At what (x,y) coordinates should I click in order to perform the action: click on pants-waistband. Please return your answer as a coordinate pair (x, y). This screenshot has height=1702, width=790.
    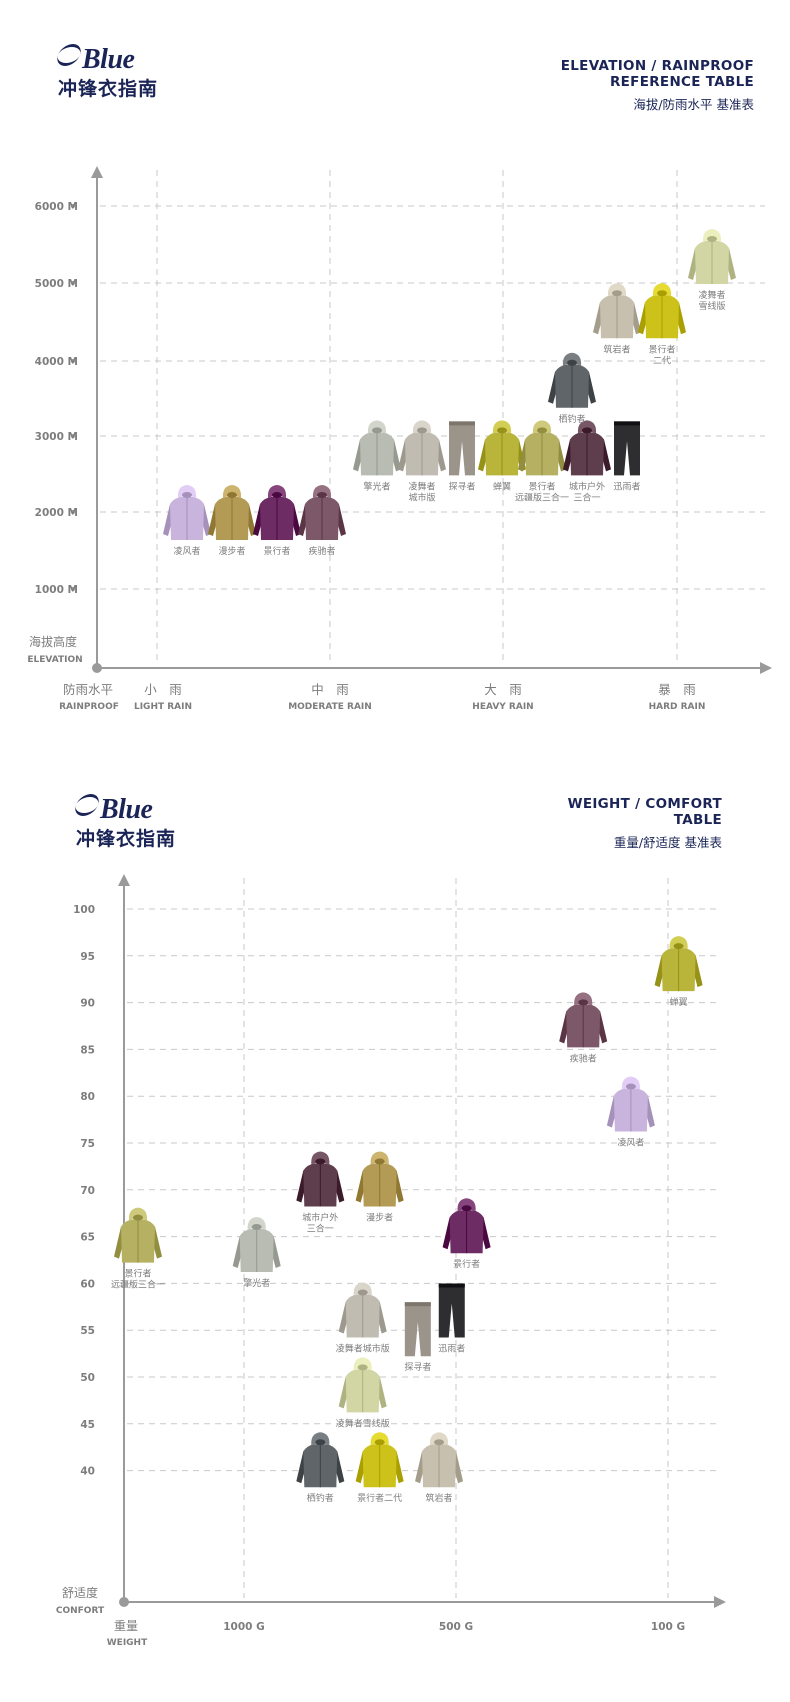
    Looking at the image, I should click on (417, 1304).